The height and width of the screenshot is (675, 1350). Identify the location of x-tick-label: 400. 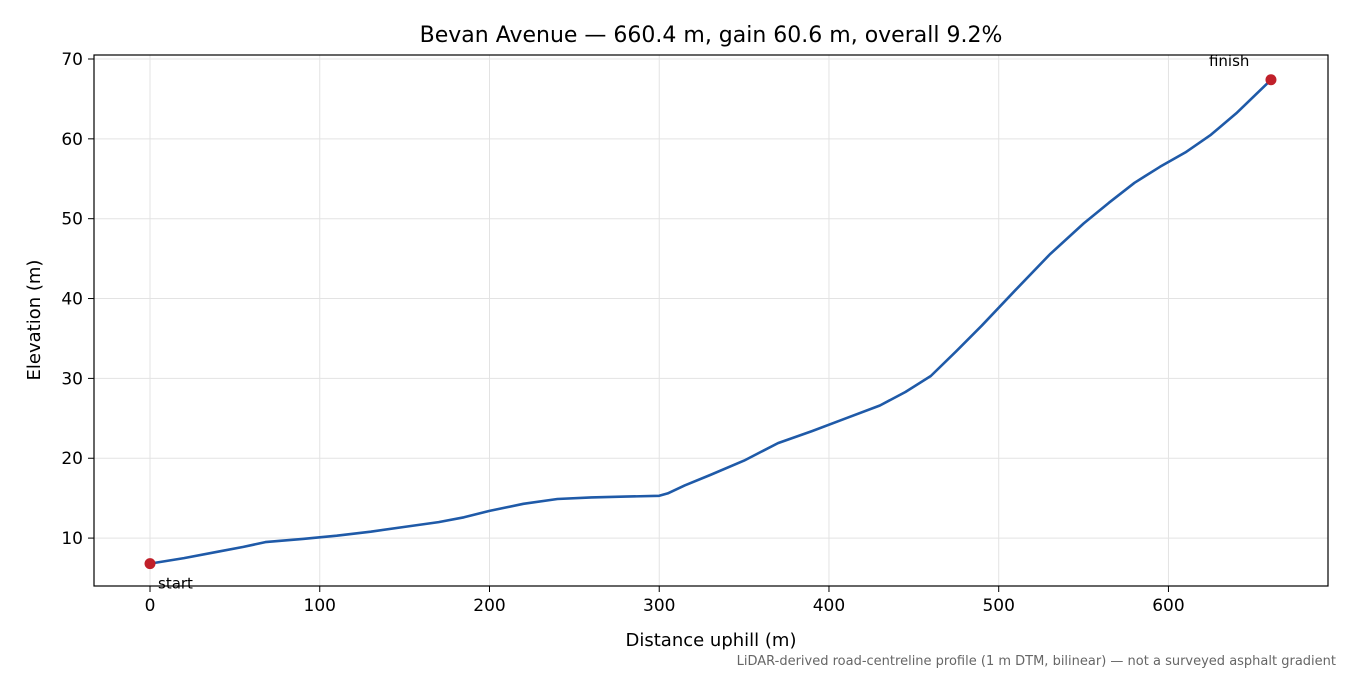
(829, 606).